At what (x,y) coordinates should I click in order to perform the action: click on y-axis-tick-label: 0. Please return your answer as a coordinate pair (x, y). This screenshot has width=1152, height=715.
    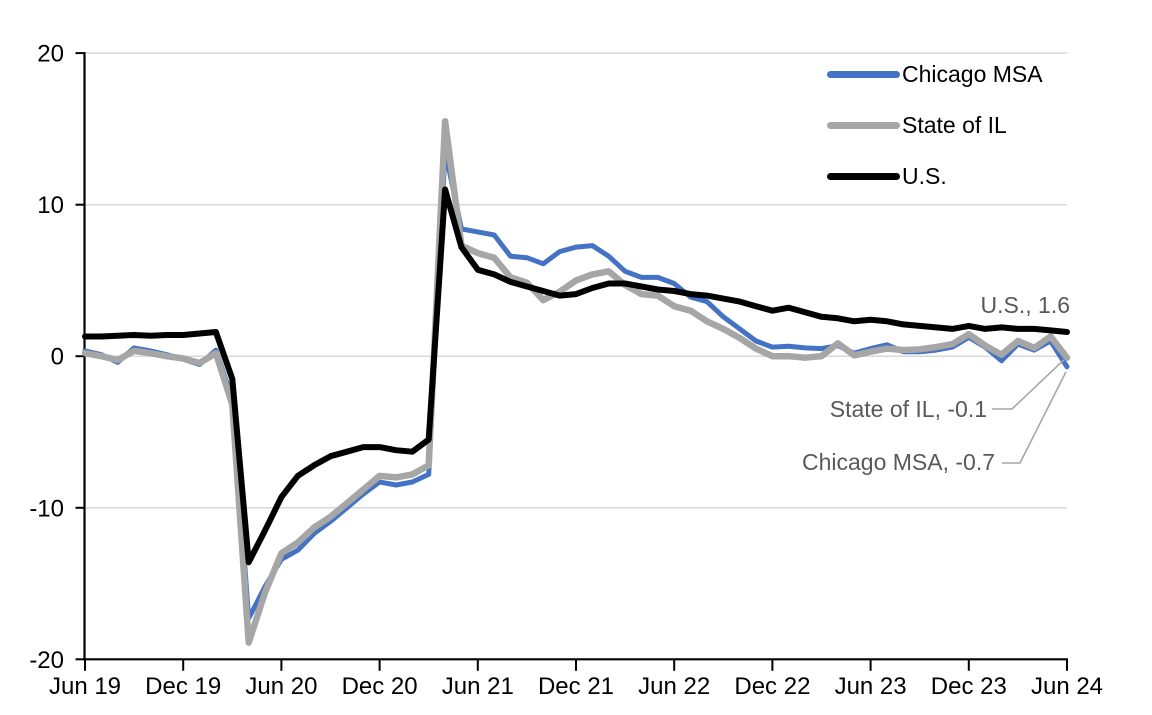
    Looking at the image, I should click on (57, 357).